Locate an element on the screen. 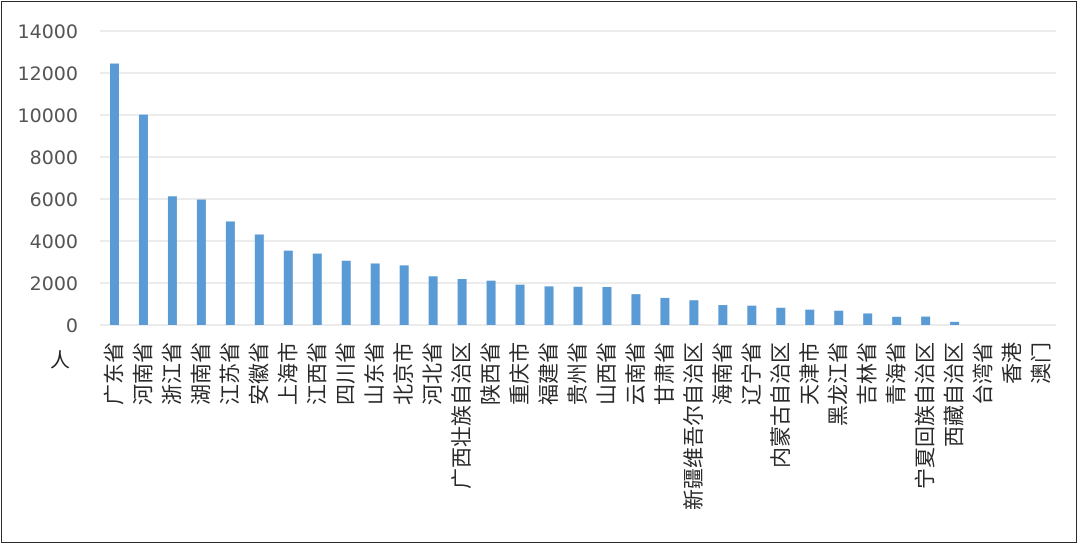  y-axis-ticks: 0 2000 4000 6000 8000 10000 12000 14000 is located at coordinates (48, 179).